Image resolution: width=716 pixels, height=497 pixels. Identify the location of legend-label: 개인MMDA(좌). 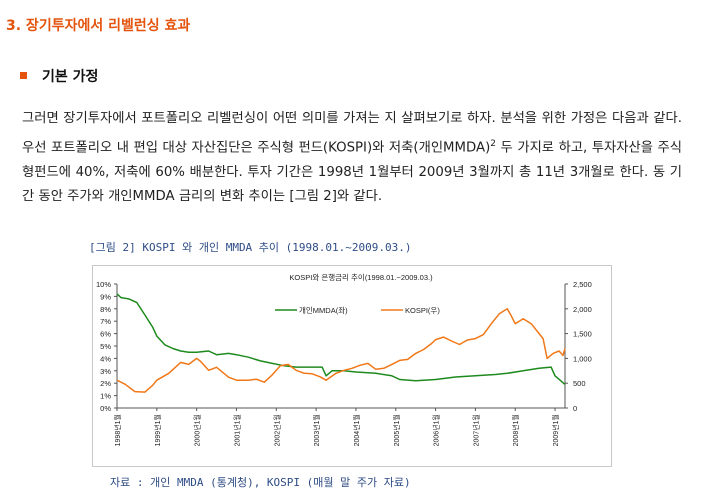
(323, 310).